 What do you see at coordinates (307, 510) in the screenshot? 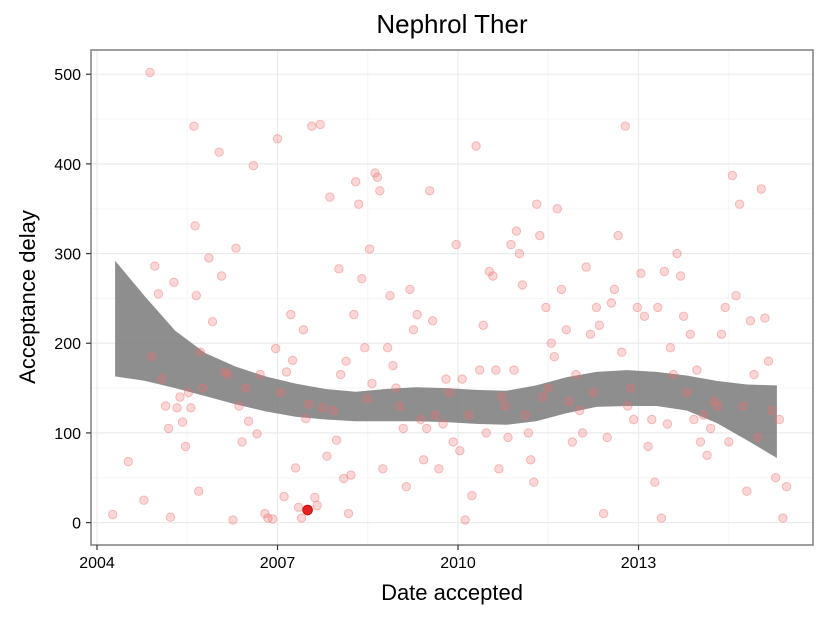
I see `highlighted-data-point` at bounding box center [307, 510].